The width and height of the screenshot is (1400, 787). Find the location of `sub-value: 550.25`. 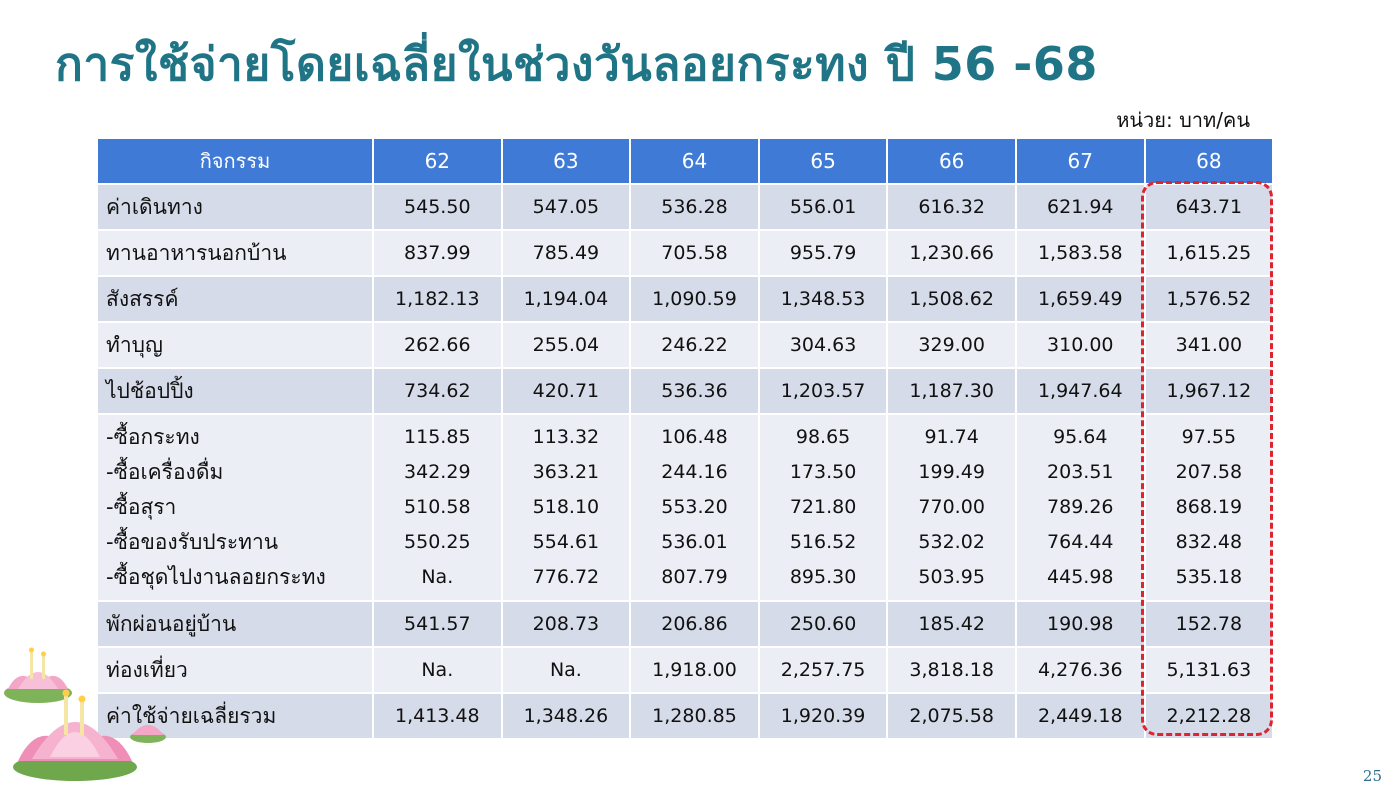

sub-value: 550.25 is located at coordinates (437, 542).